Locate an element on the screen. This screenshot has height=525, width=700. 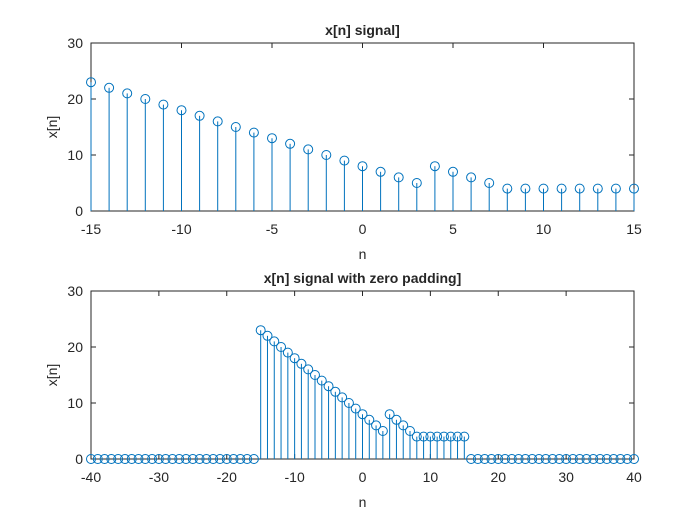
x-tick-label: 10 is located at coordinates (431, 477).